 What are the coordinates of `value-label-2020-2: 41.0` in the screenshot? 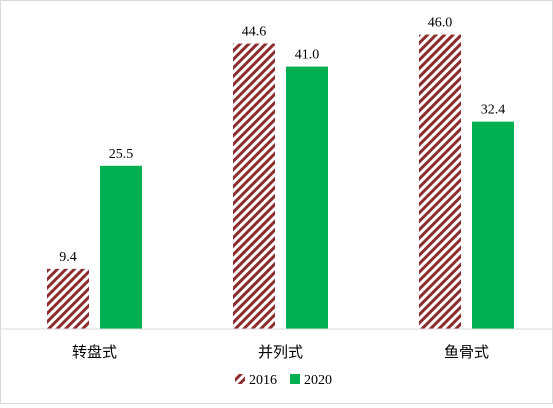 It's located at (307, 55).